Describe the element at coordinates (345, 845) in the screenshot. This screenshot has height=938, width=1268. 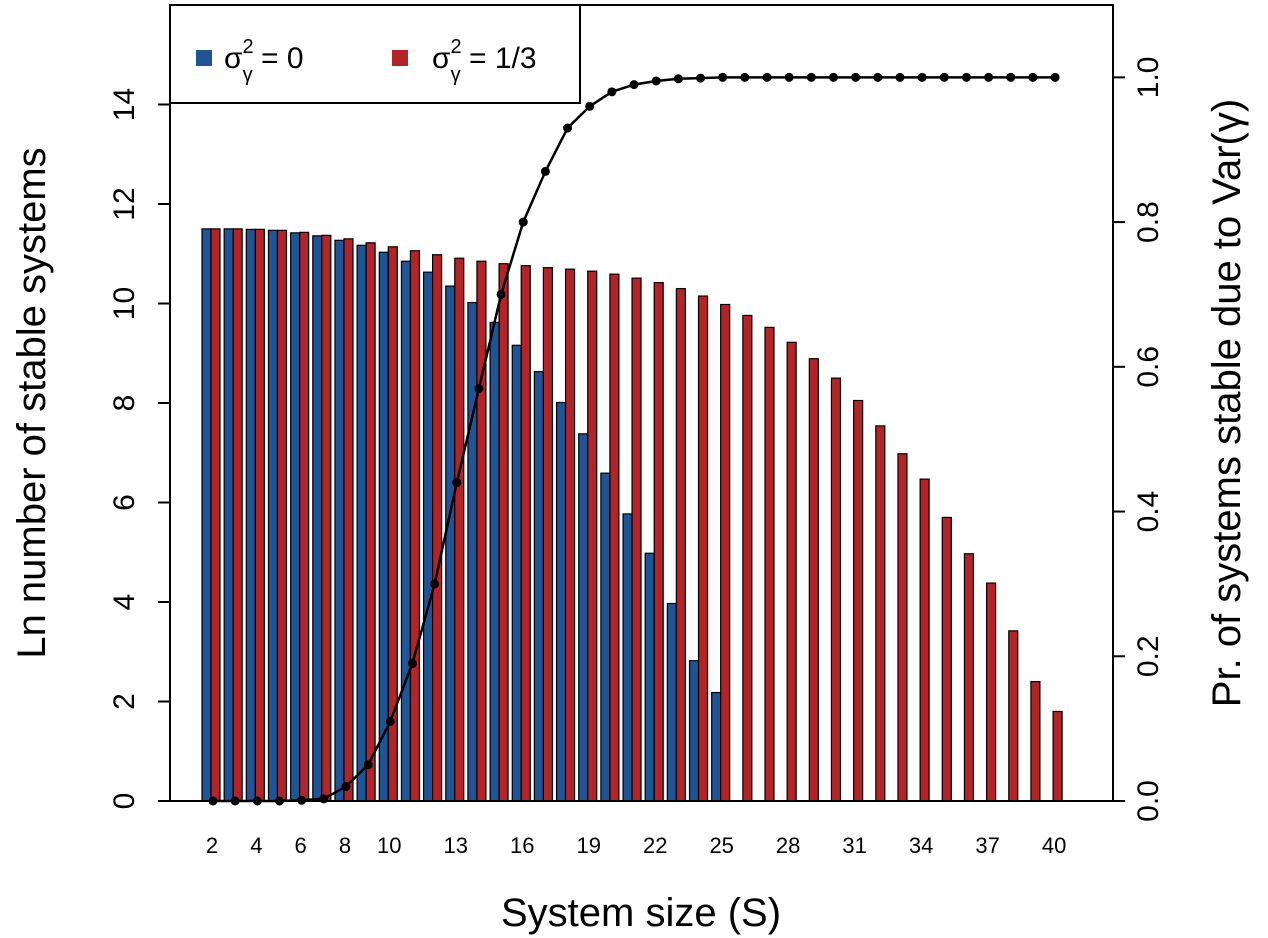
I see `x-tick-label: 8` at that location.